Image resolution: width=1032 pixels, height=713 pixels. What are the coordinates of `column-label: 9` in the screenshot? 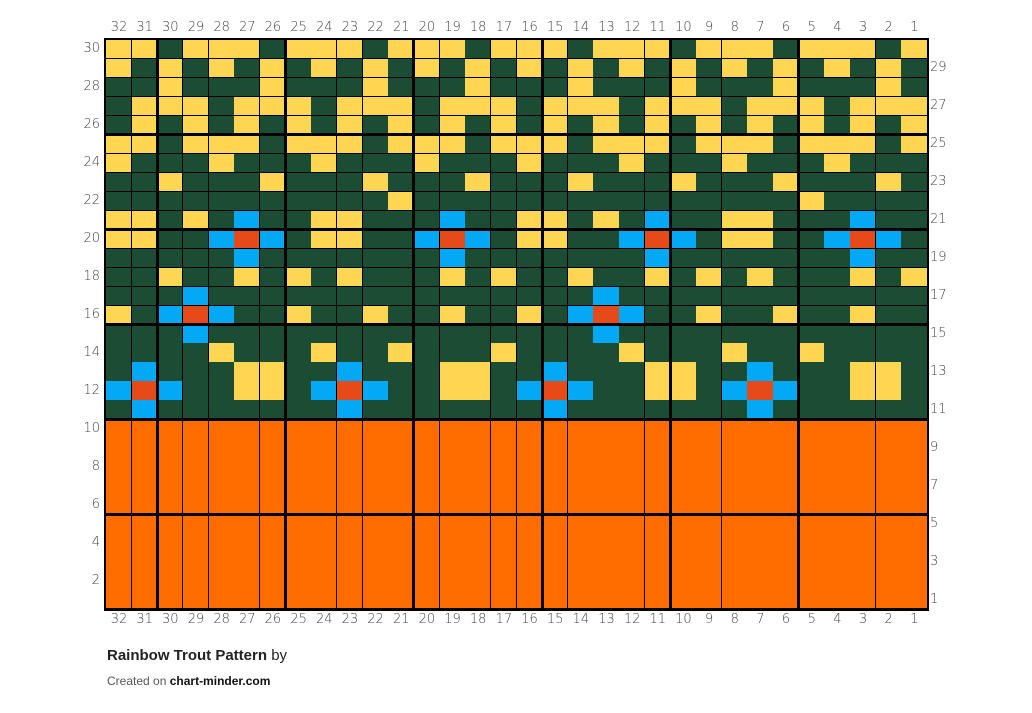 It's located at (709, 619).